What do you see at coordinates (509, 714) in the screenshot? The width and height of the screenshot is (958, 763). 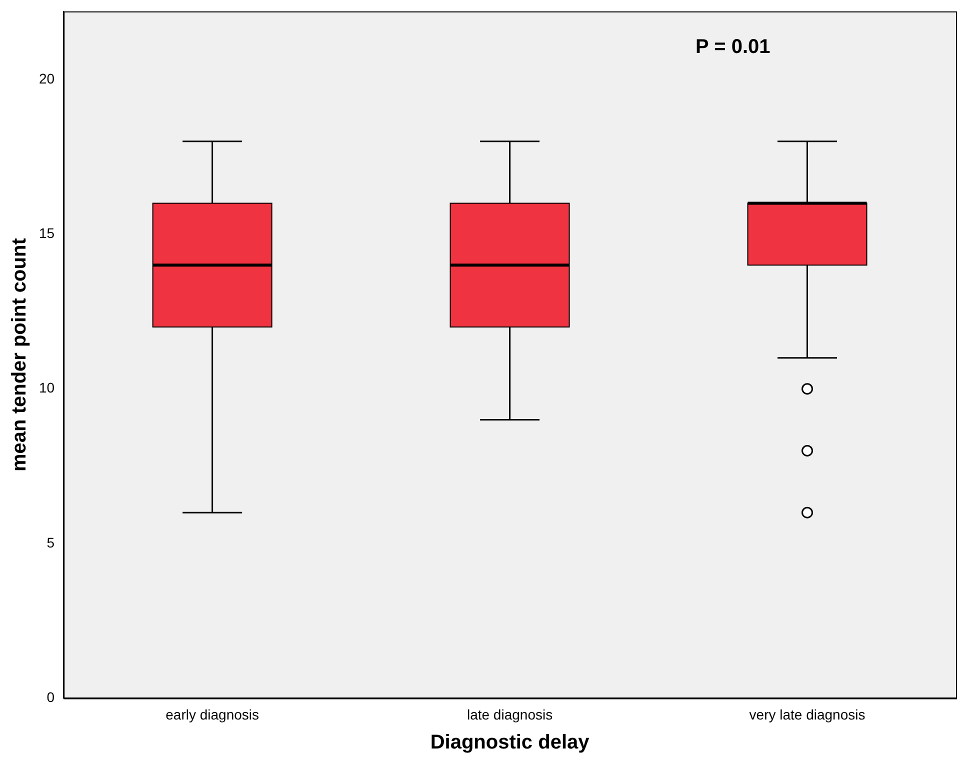 I see `x-tick-label: late diagnosis` at bounding box center [509, 714].